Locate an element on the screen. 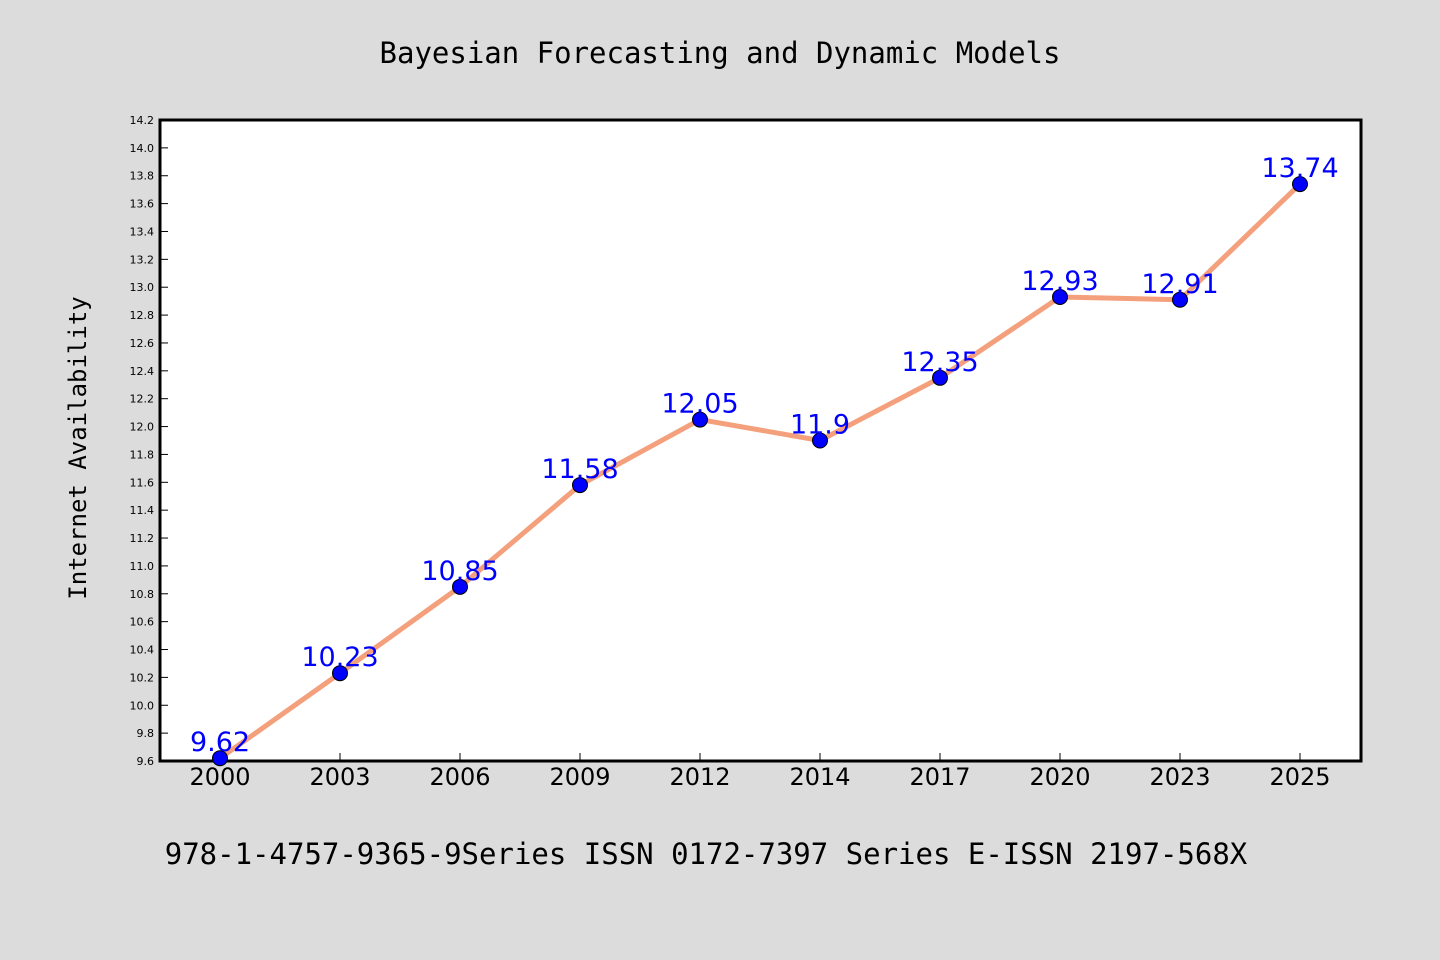 This screenshot has width=1440, height=960. x-tick-label: 2006 is located at coordinates (459, 777).